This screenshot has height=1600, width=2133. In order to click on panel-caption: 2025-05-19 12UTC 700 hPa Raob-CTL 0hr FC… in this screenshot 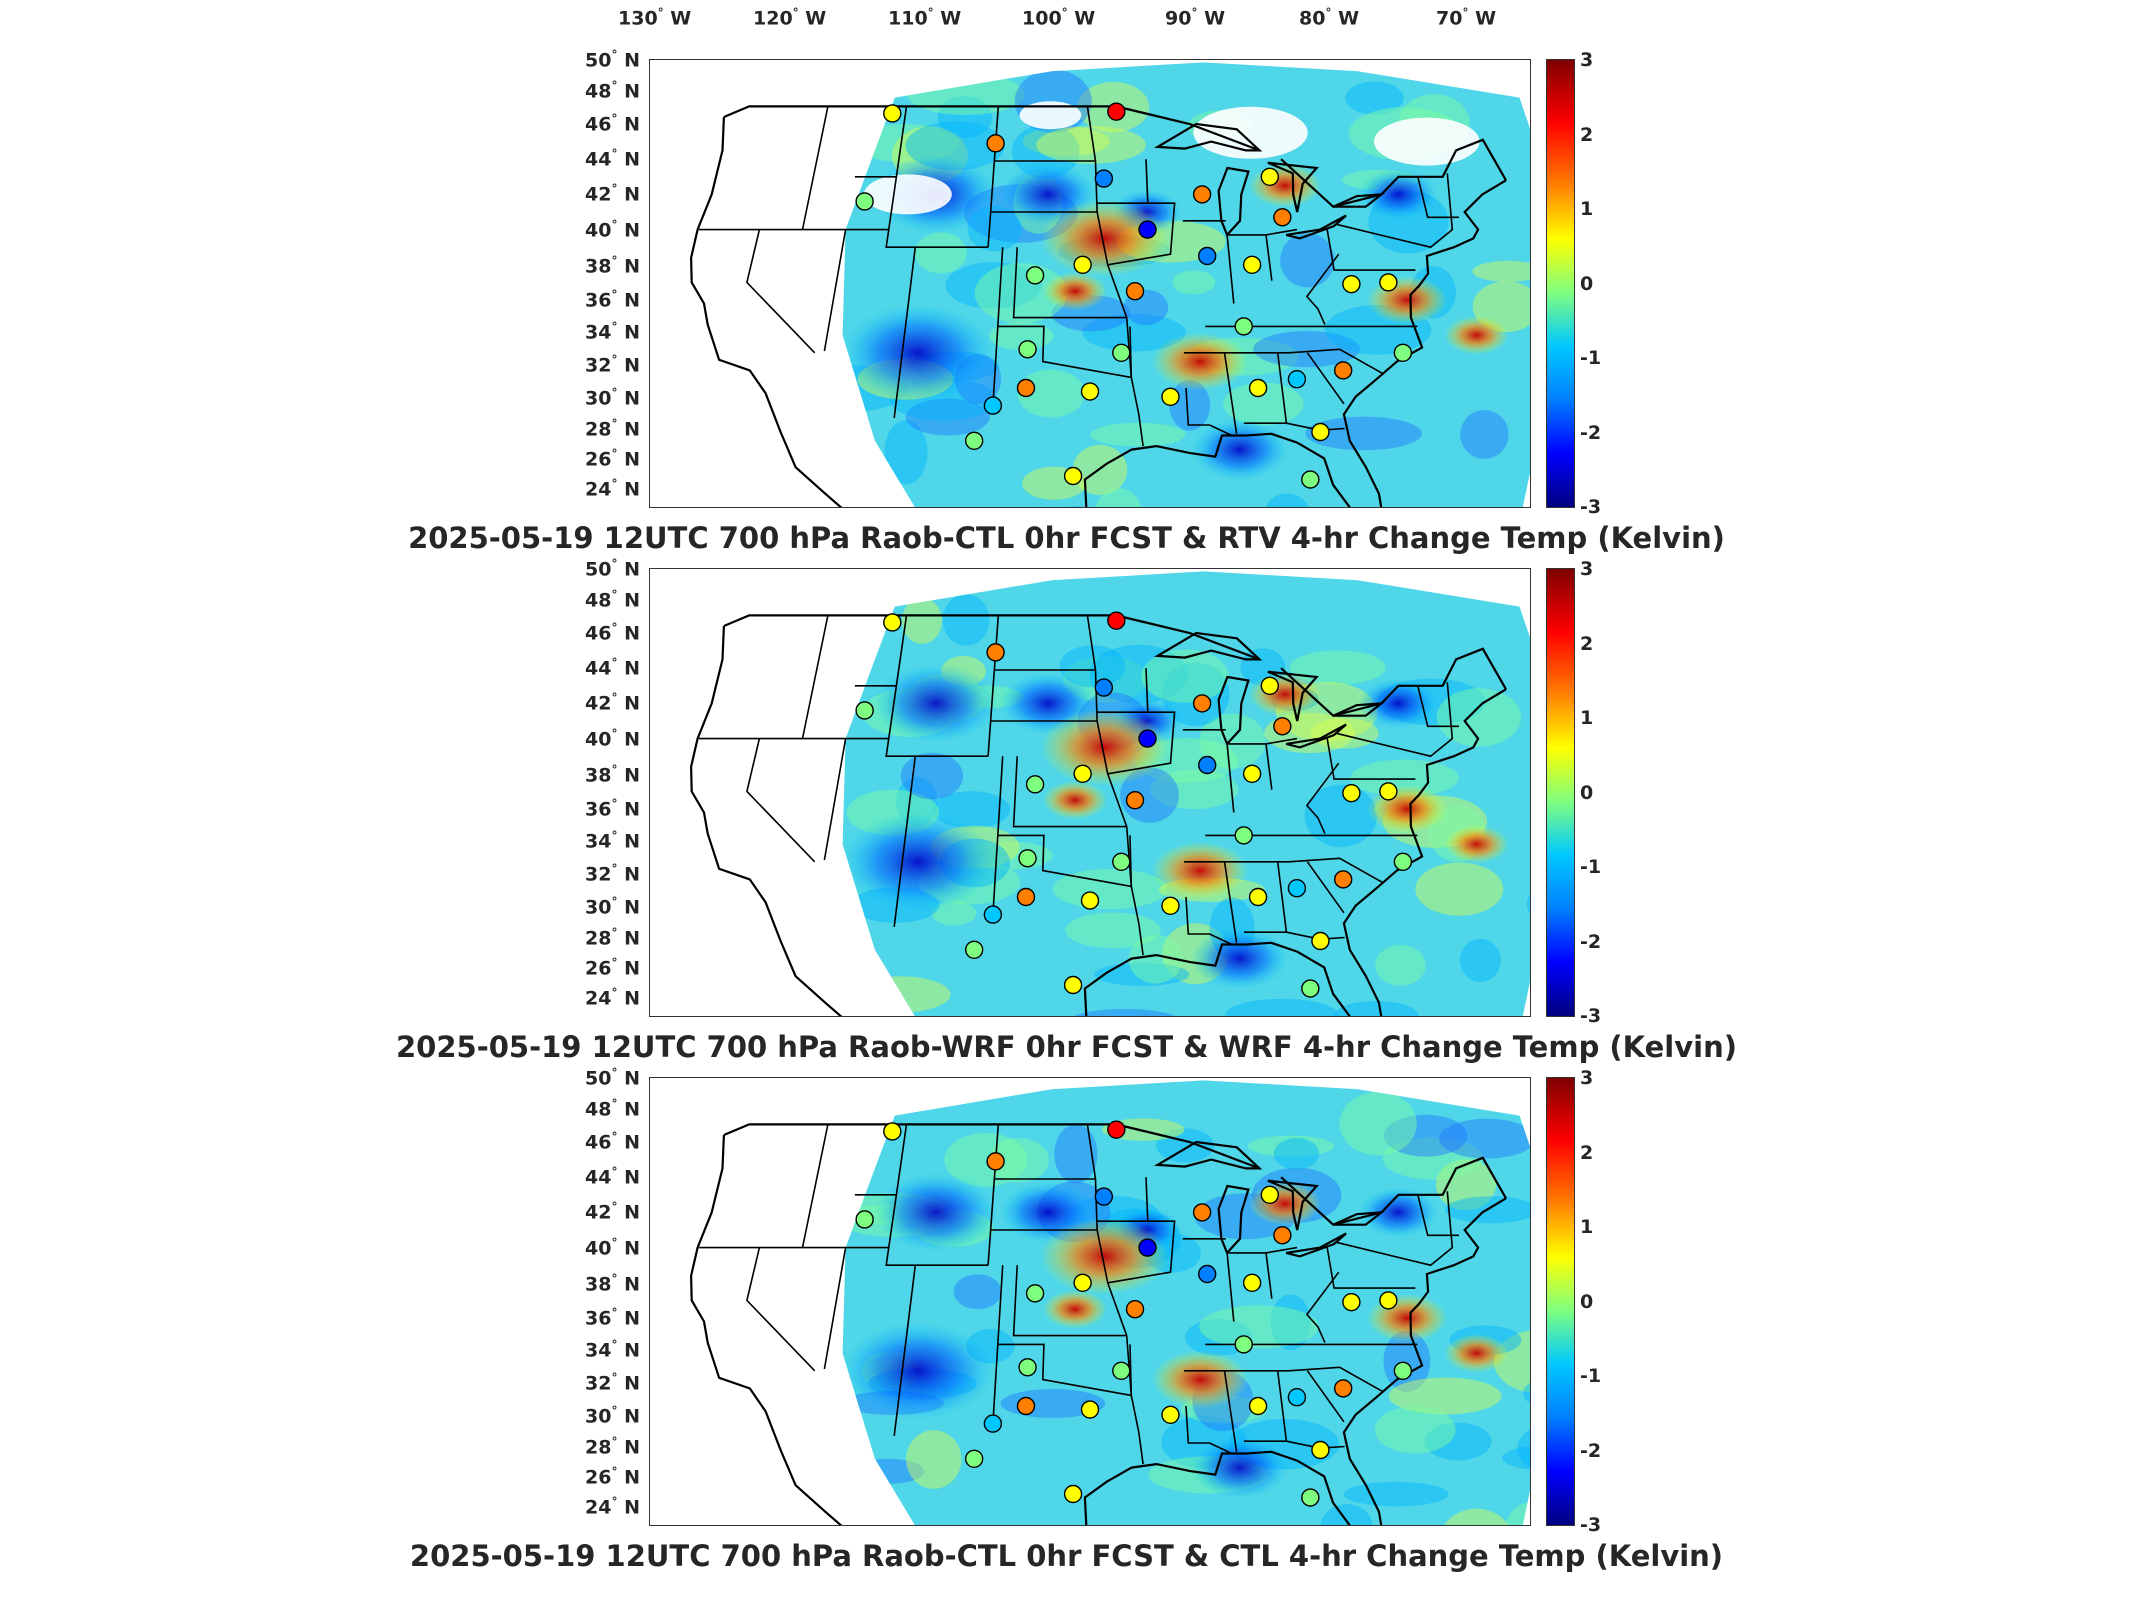, I will do `click(1066, 538)`.